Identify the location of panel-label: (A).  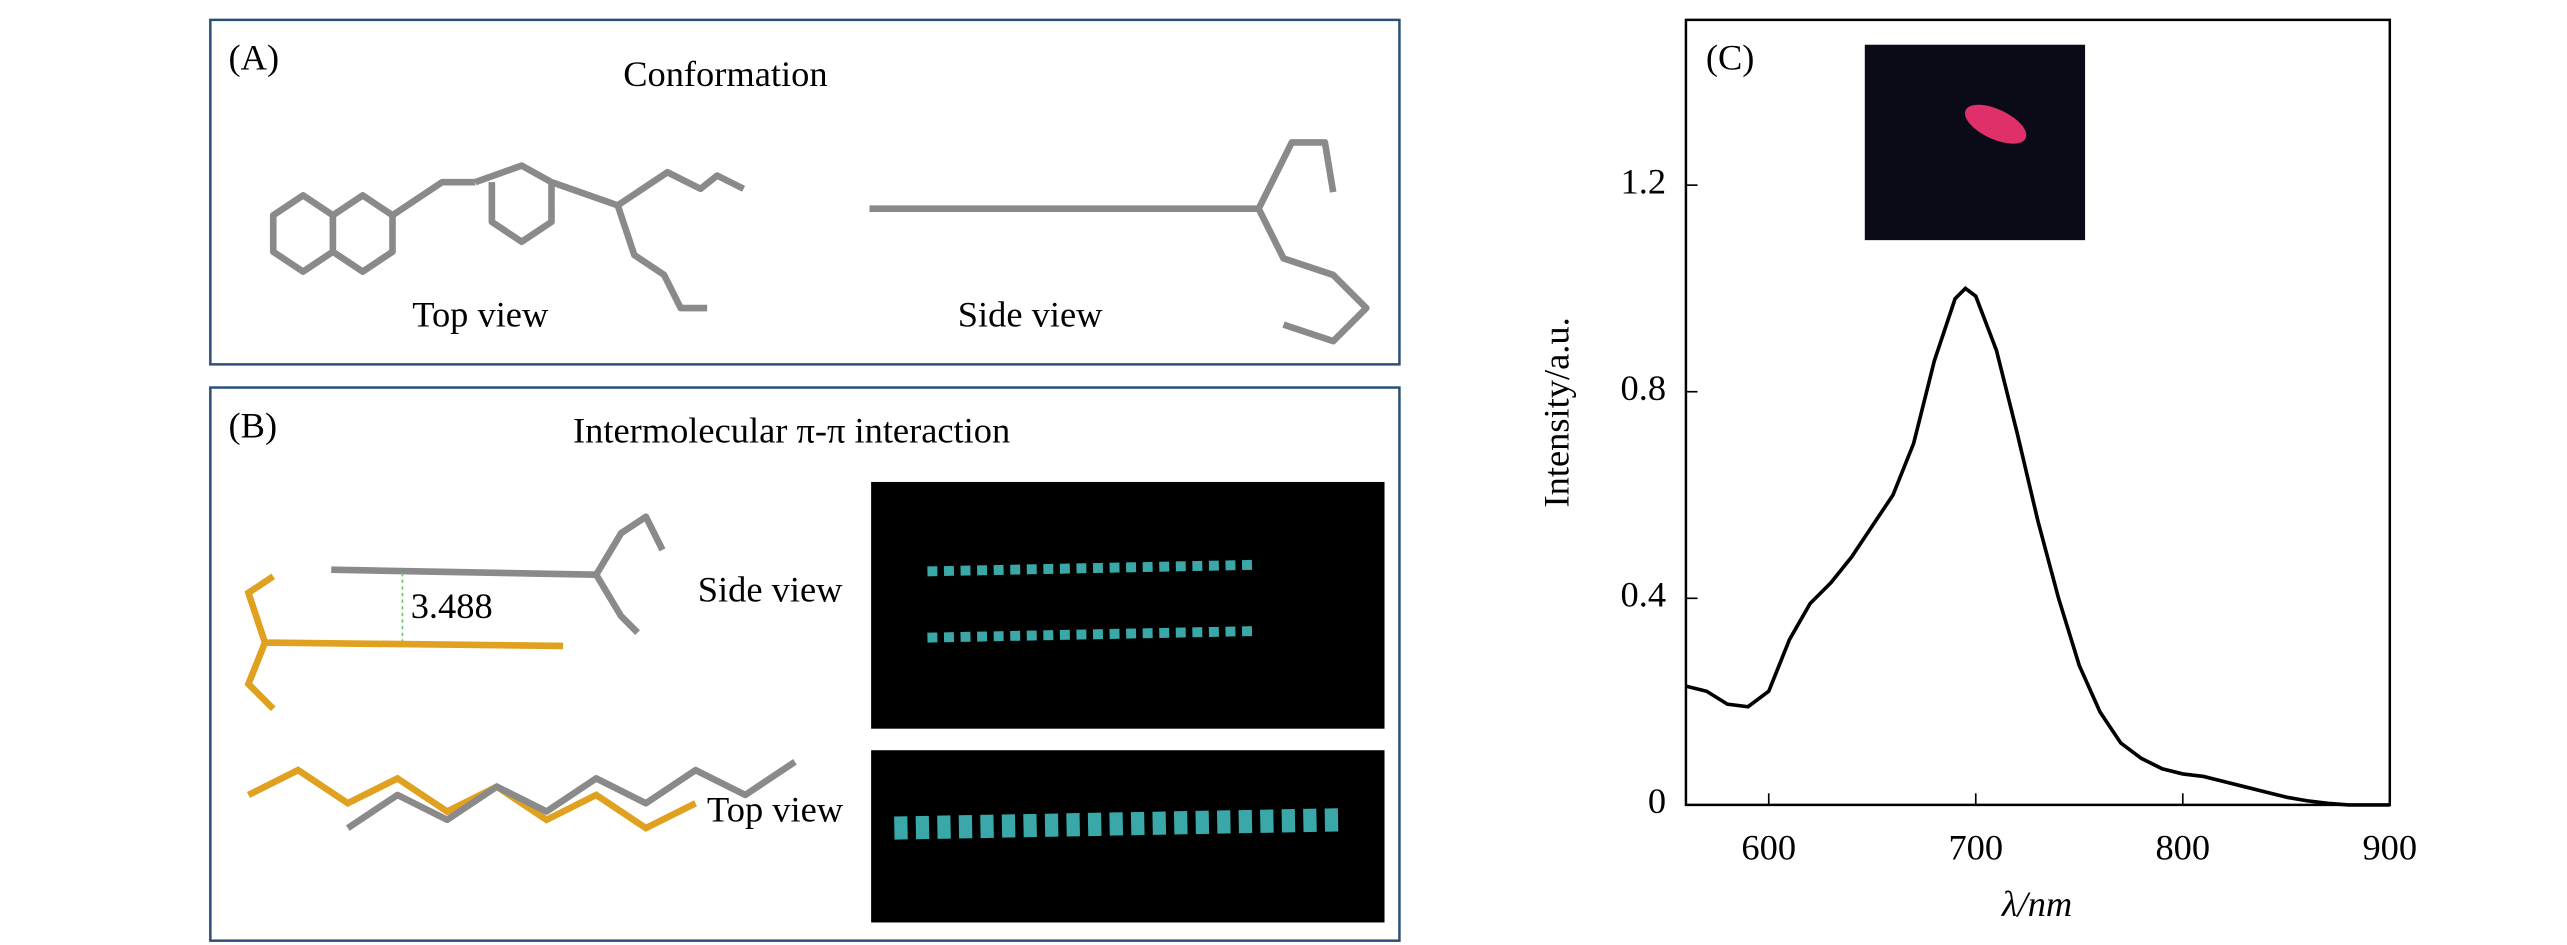
(254, 58).